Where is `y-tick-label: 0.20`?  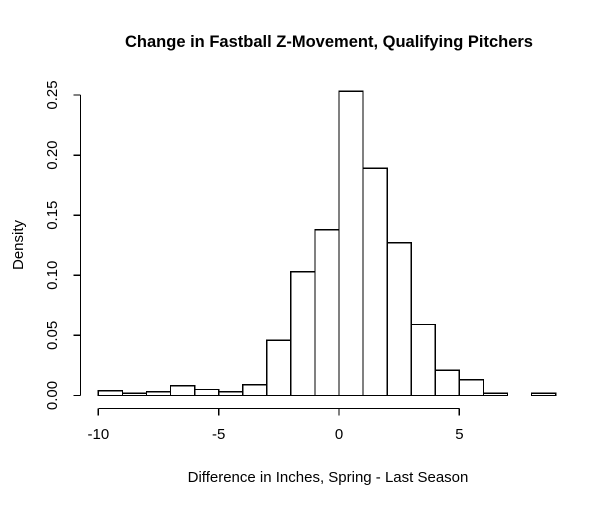
y-tick-label: 0.20 is located at coordinates (52, 154).